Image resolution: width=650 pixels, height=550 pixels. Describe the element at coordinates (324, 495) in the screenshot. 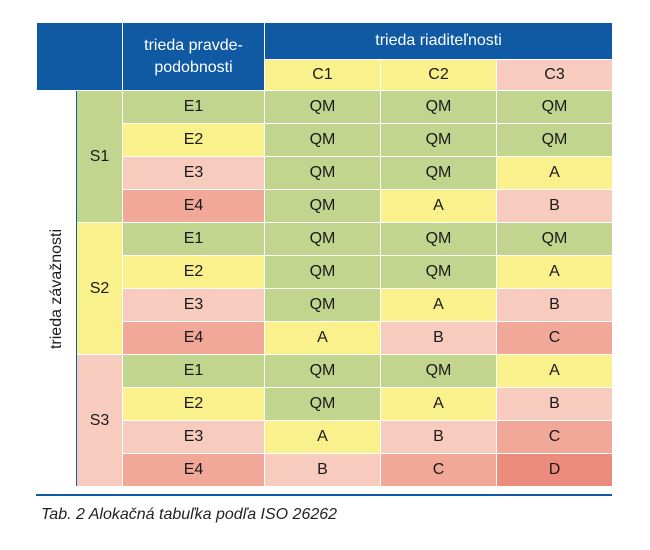

I see `table-bottom-rule` at that location.